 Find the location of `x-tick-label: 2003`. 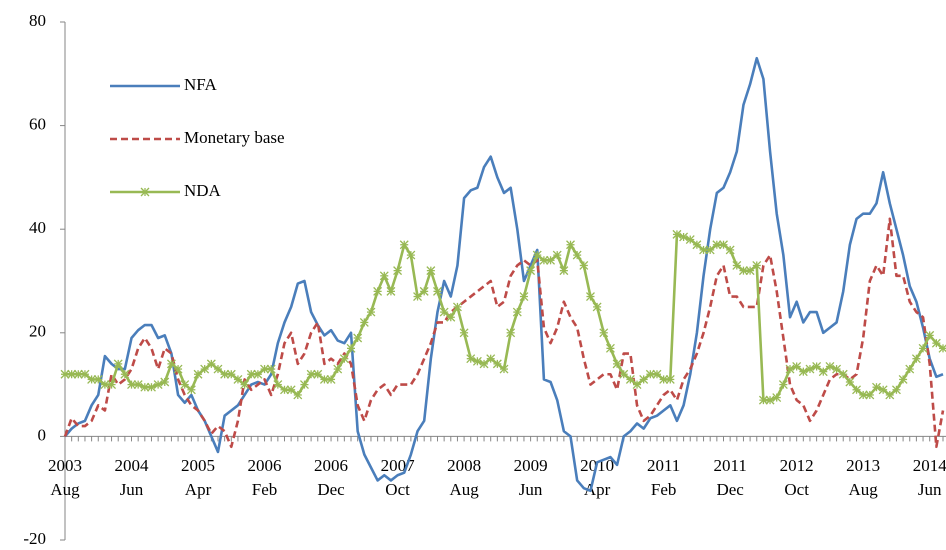

x-tick-label: 2003 is located at coordinates (65, 465).